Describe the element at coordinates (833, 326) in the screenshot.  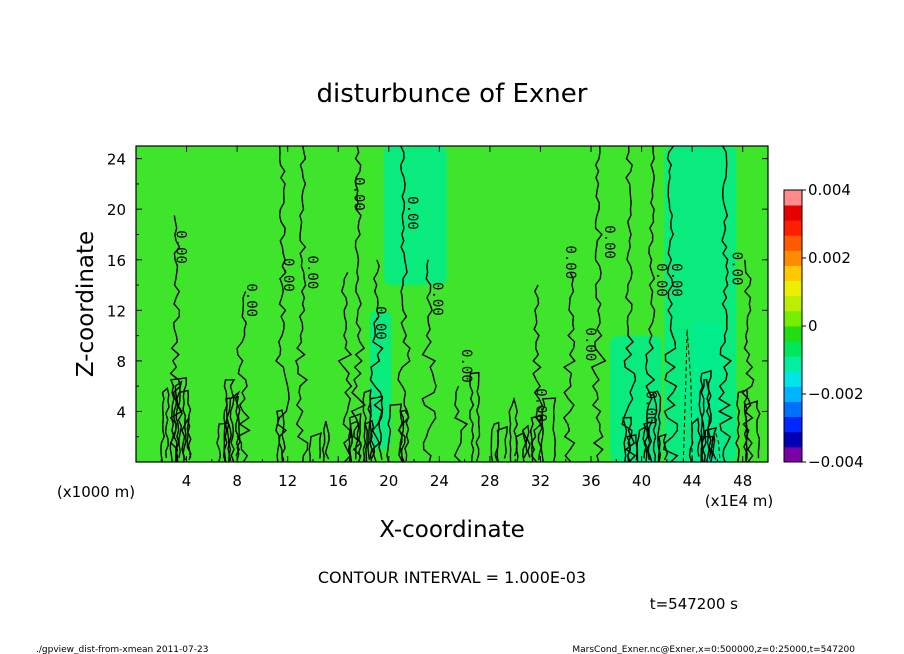
I see `colorbar-ticks: 0.004 0.002 0 −0.002 −0.004` at that location.